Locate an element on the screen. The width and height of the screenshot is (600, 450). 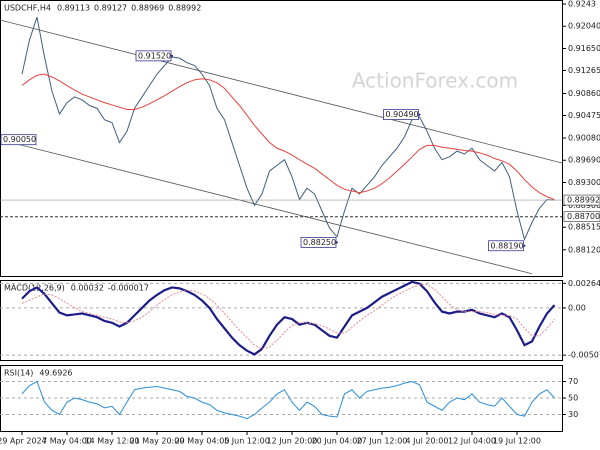
x-tick-label: 12 Jul 04:00 is located at coordinates (472, 441).